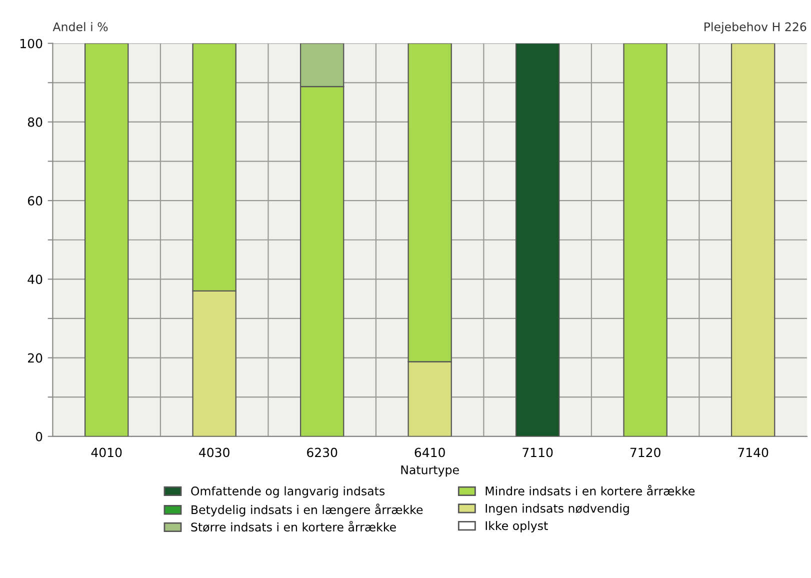  I want to click on x-tick-label: 4010, so click(106, 453).